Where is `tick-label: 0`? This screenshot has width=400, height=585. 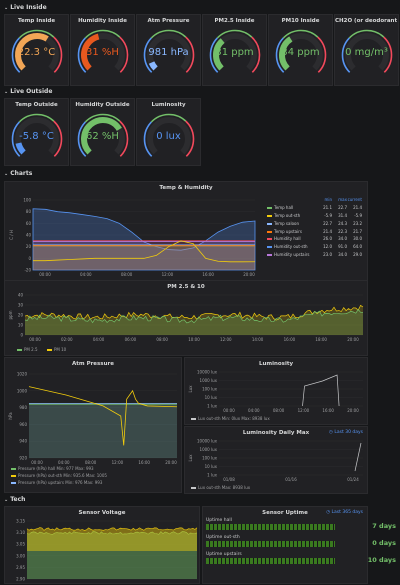 tick-label: 0 is located at coordinates (21, 335).